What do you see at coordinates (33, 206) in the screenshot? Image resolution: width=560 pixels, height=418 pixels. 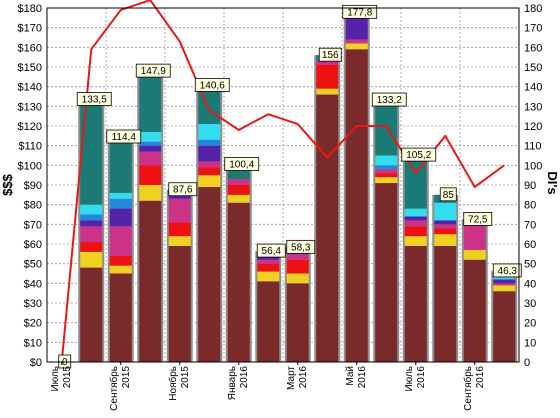 I see `left-tick-label: $80` at bounding box center [33, 206].